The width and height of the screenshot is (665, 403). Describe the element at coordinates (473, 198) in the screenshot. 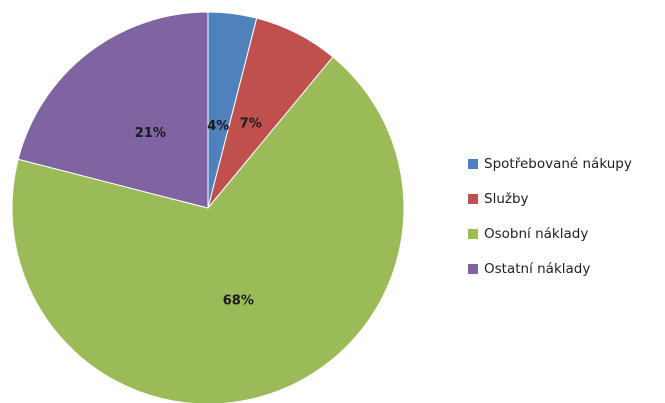

I see `legend-swatch-sluzby` at that location.